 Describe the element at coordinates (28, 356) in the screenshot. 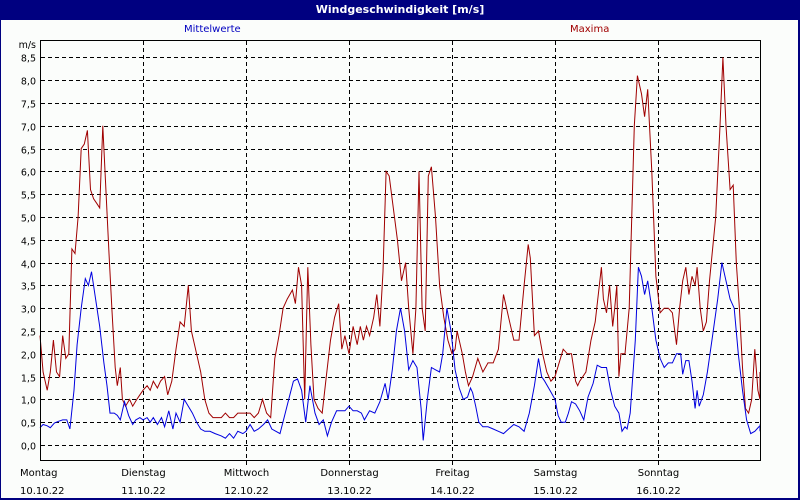

I see `y-tick-label: 2,0` at that location.